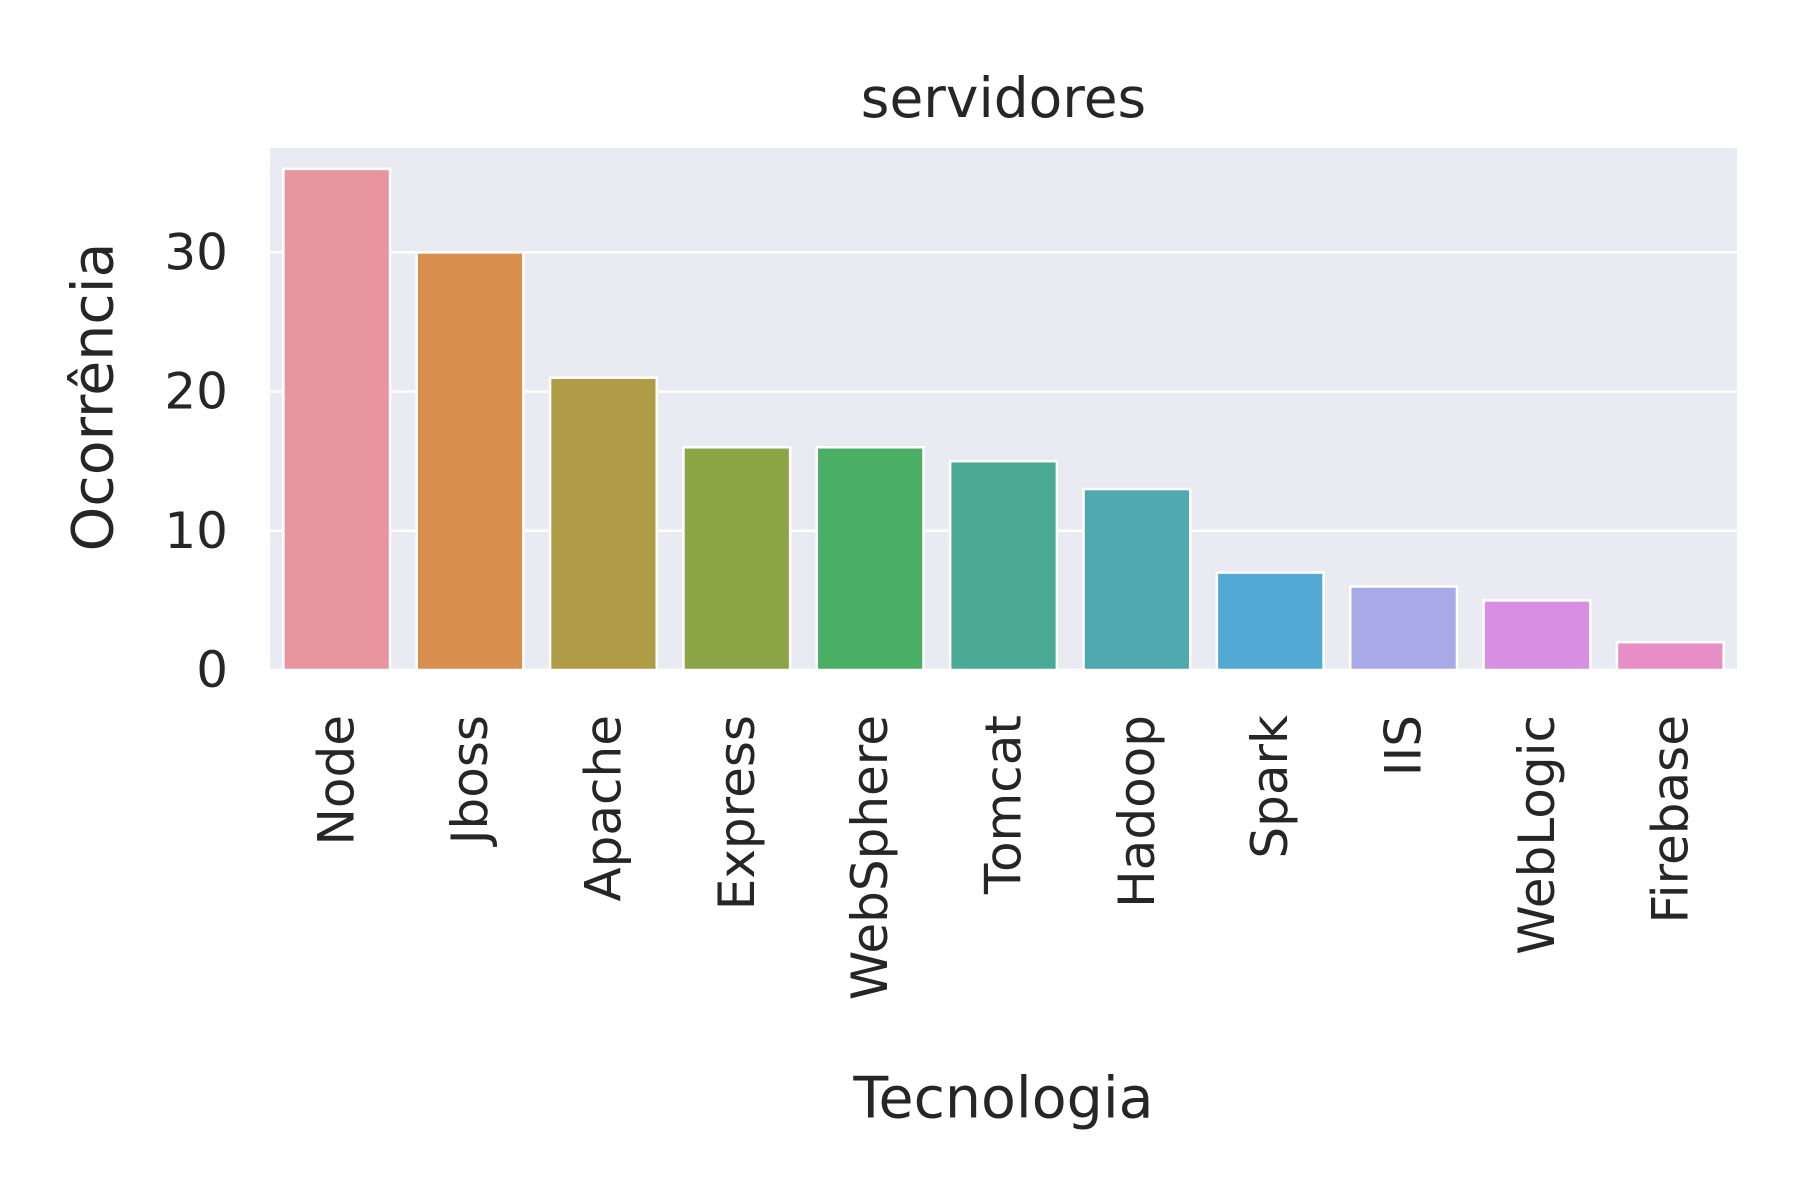 Image resolution: width=1800 pixels, height=1204 pixels. Describe the element at coordinates (1137, 811) in the screenshot. I see `x-tick-label: Hadoop` at that location.